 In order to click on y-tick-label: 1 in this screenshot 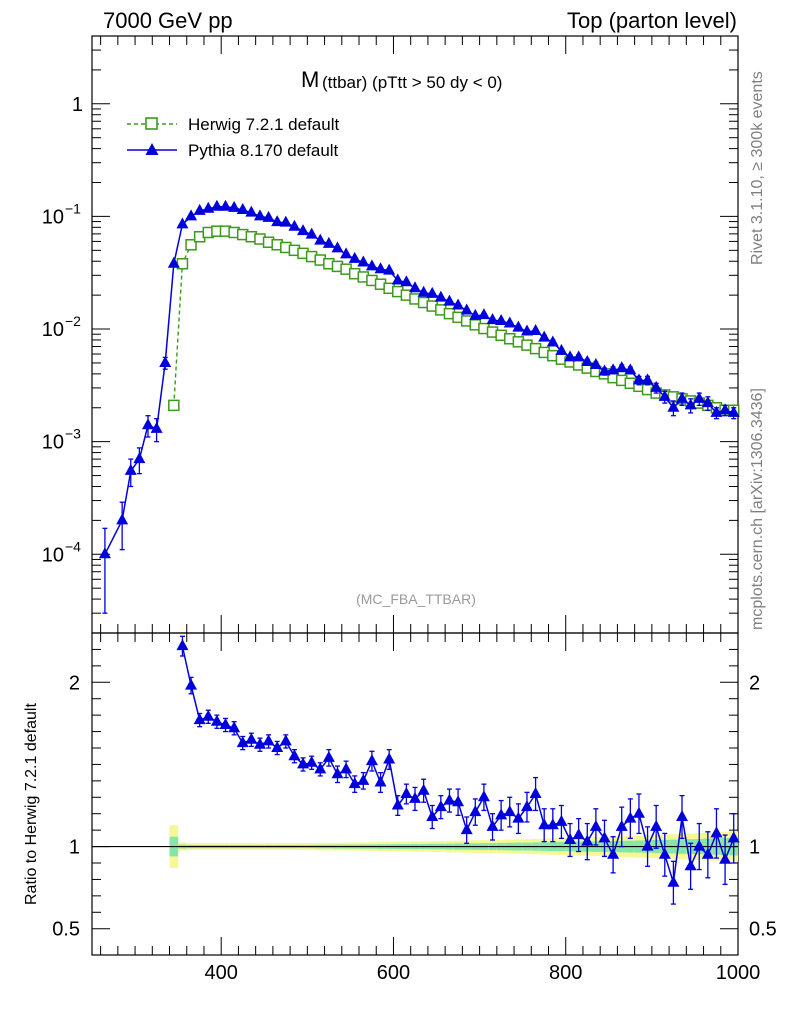, I will do `click(77, 105)`.